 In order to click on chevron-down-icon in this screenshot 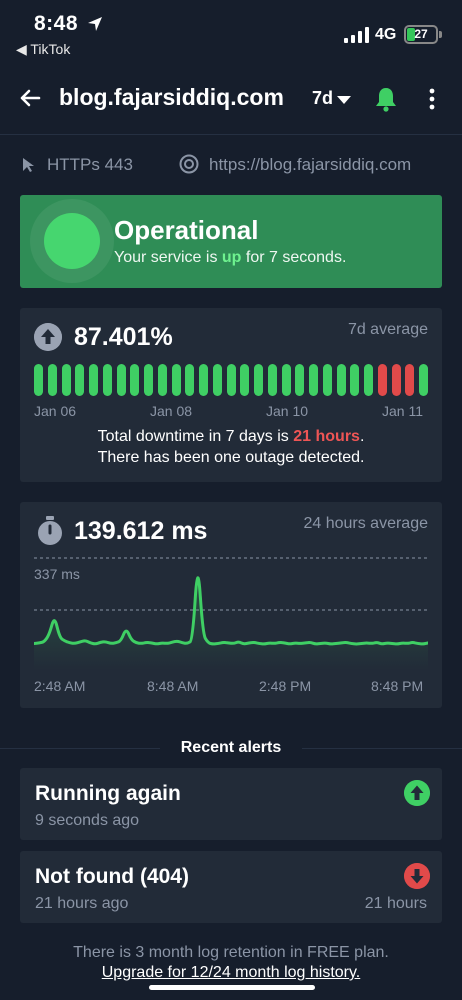, I will do `click(344, 99)`.